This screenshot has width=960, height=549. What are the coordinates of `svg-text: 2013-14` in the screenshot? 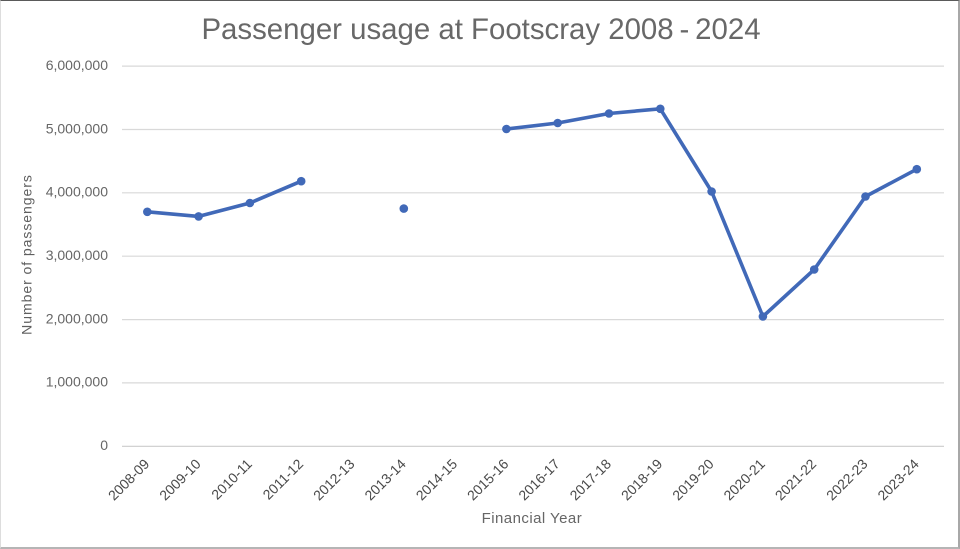 It's located at (385, 480).